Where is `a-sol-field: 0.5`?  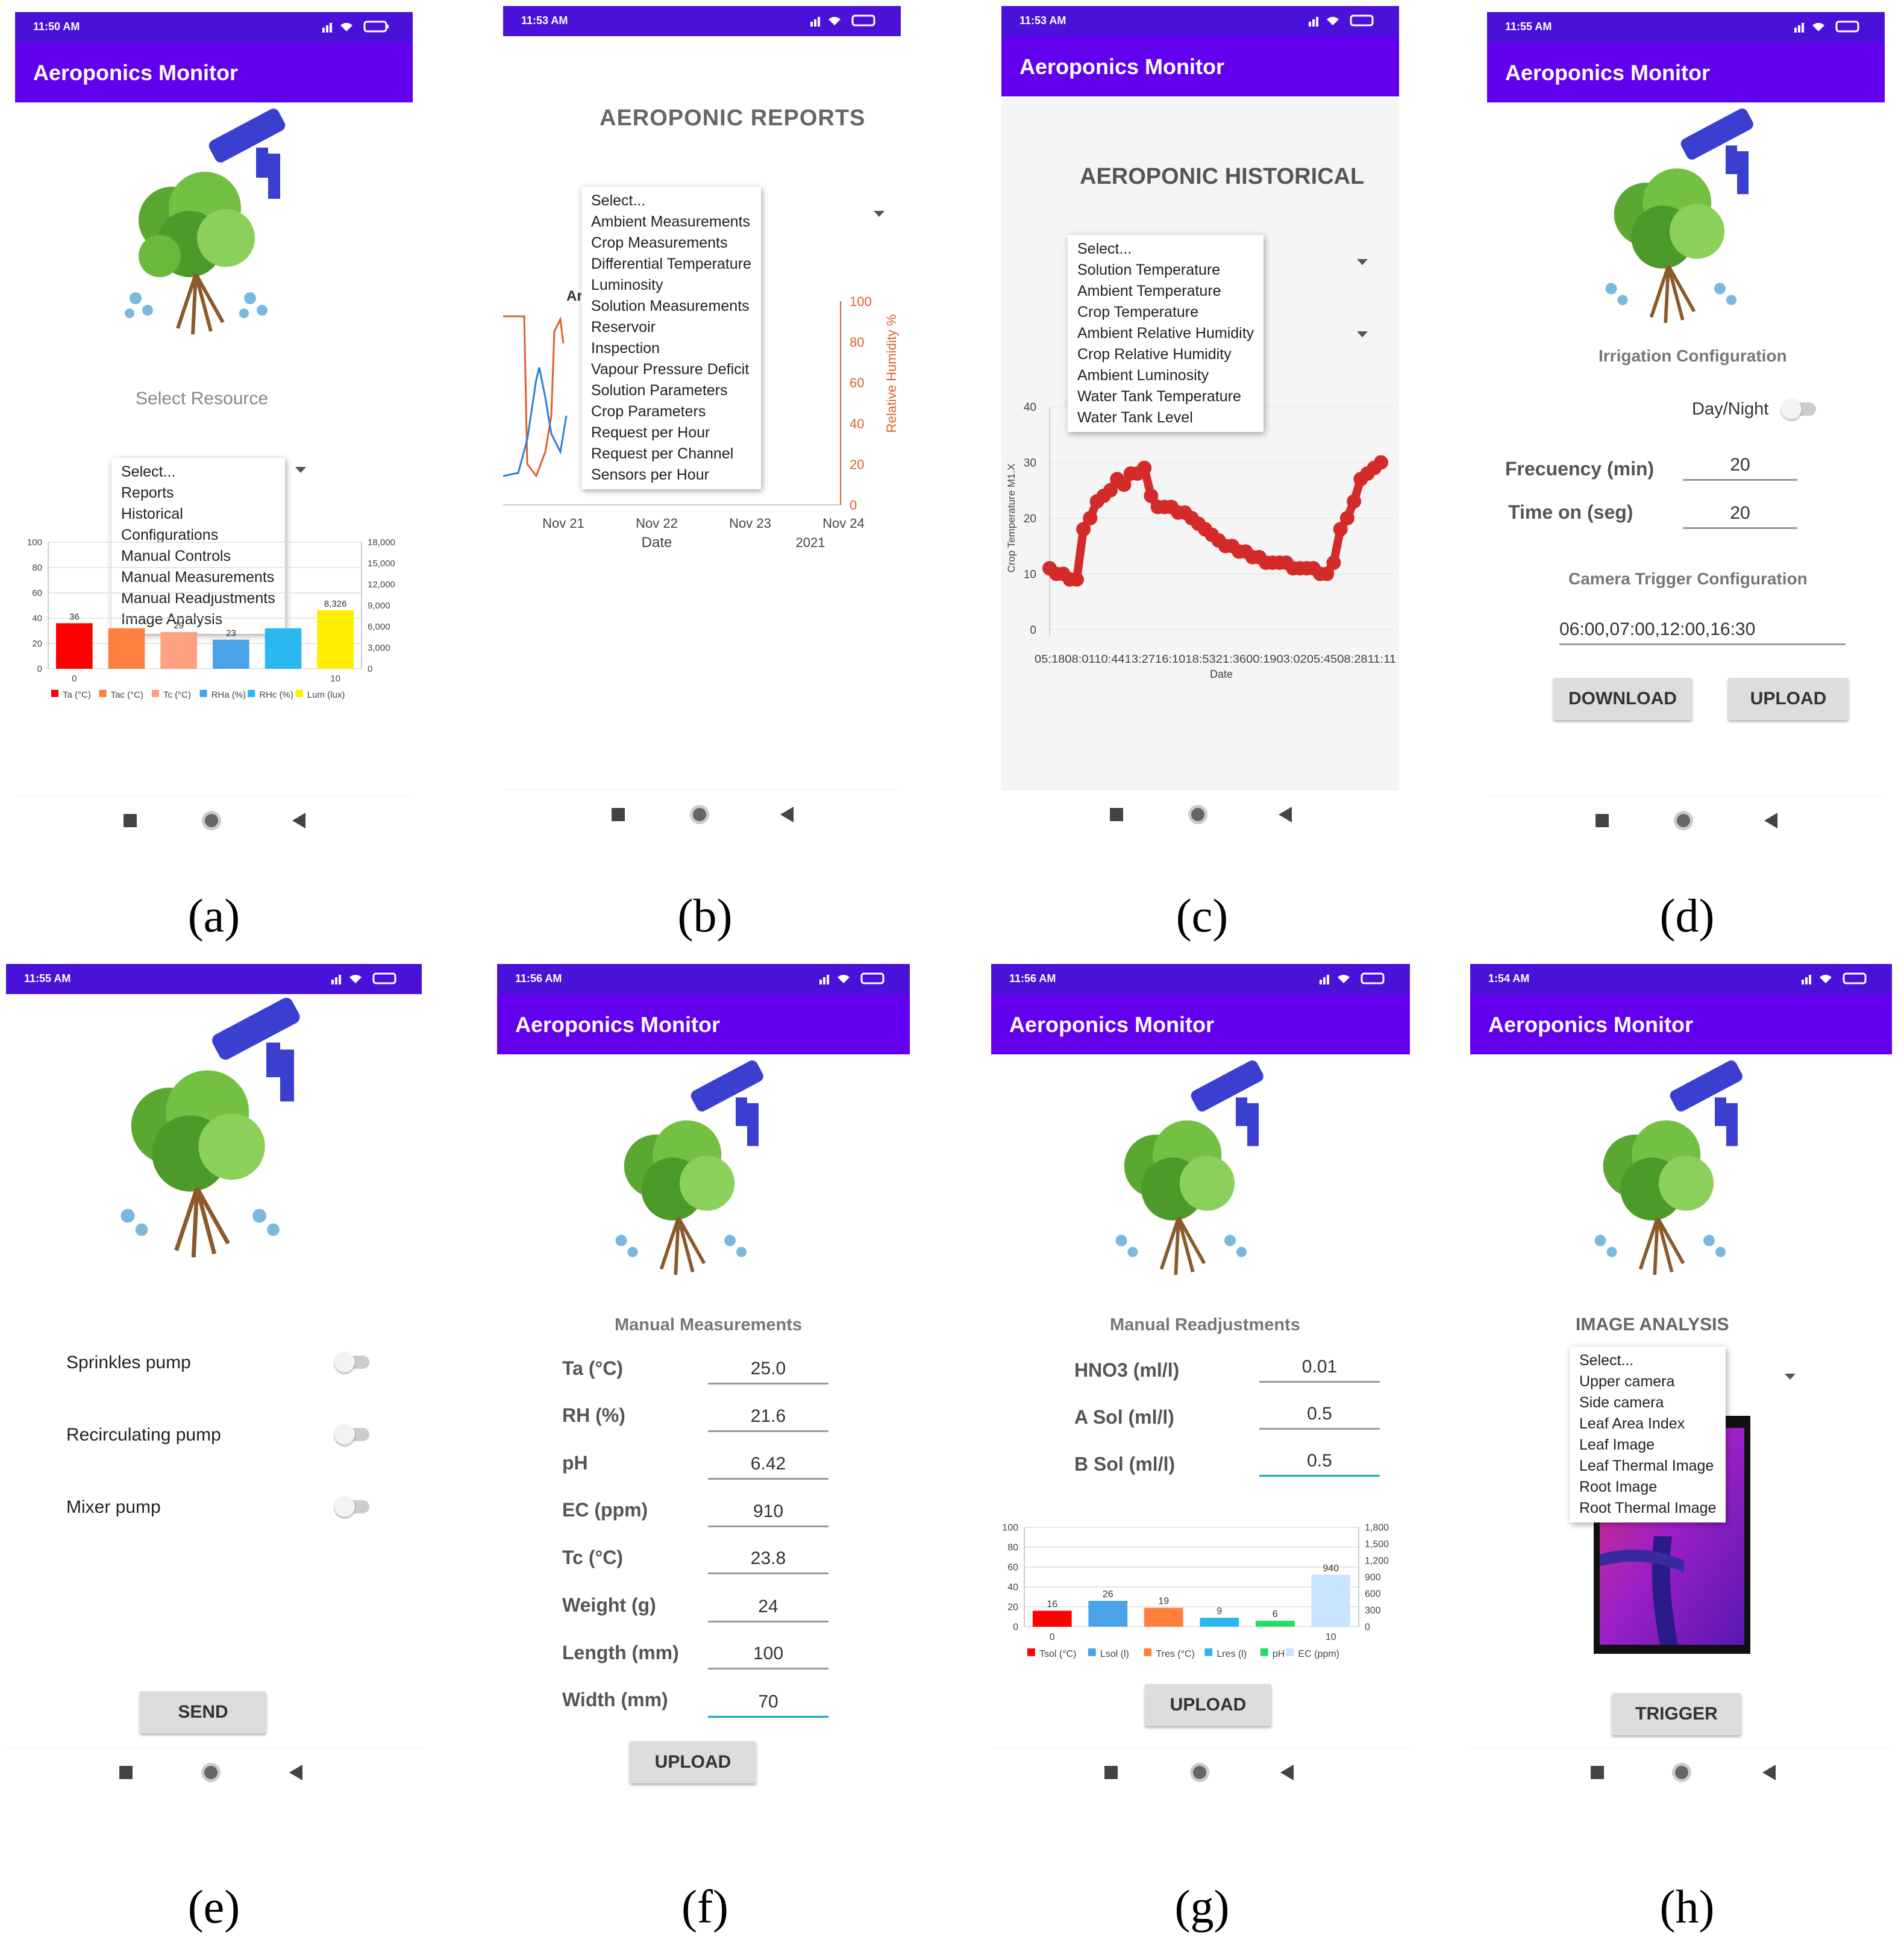 a-sol-field: 0.5 is located at coordinates (1320, 1417).